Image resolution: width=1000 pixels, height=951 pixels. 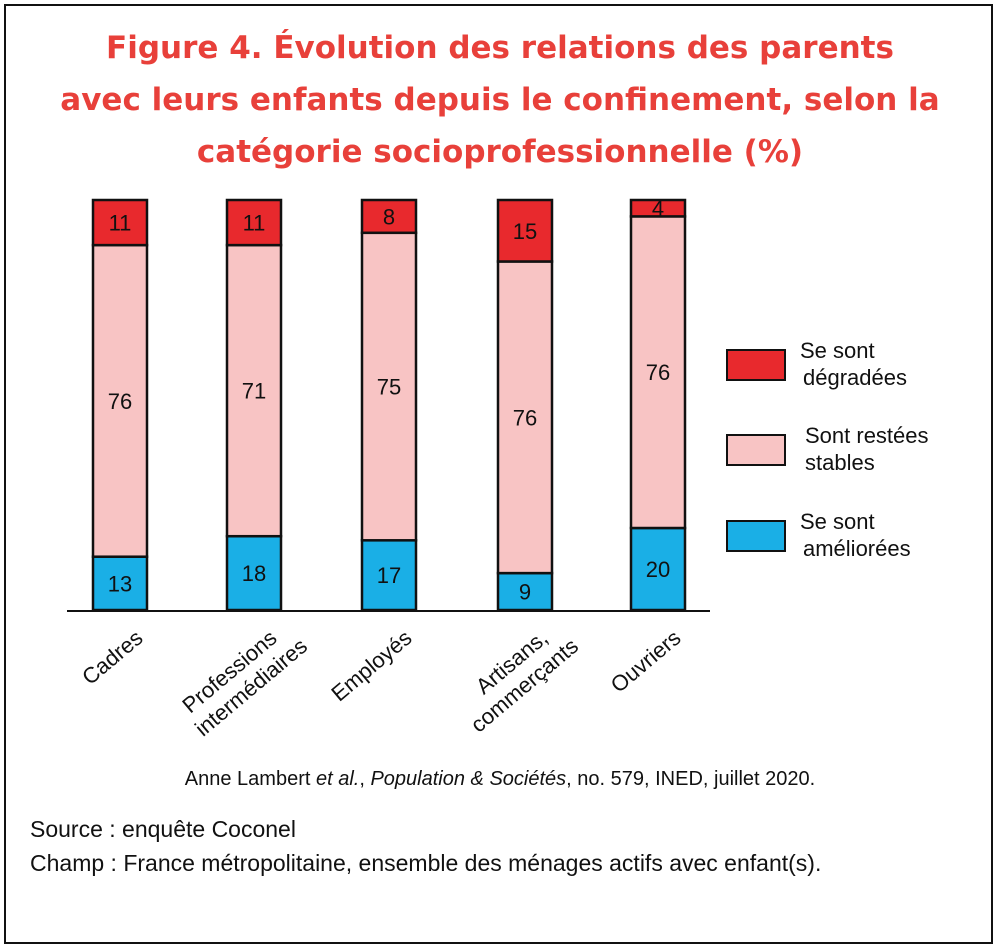 I want to click on data-label: 20, so click(x=658, y=569).